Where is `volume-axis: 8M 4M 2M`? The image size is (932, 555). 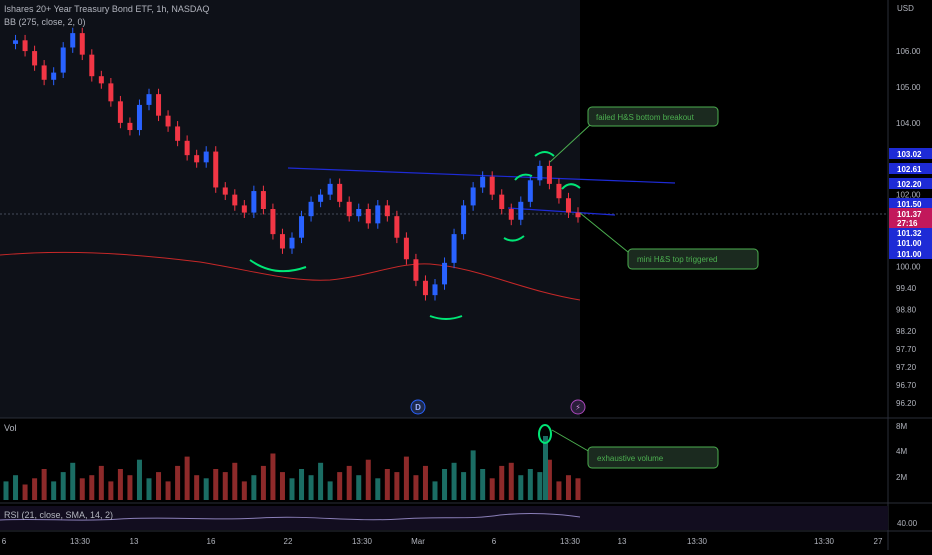
volume-axis: 8M 4M 2M is located at coordinates (901, 452).